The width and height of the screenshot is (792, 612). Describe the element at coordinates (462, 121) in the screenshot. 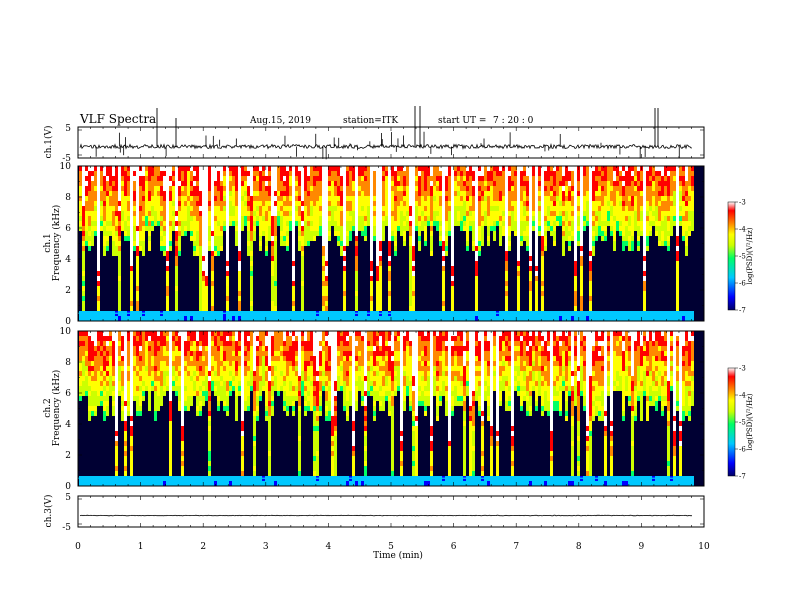

I see `start-label: start UT =` at that location.